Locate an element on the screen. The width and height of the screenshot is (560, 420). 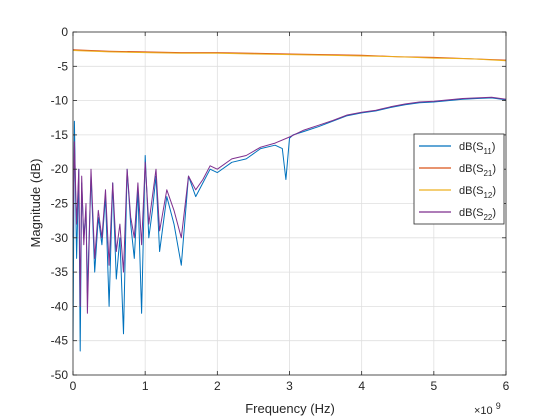
y-tick-label: -5 is located at coordinates (62, 66).